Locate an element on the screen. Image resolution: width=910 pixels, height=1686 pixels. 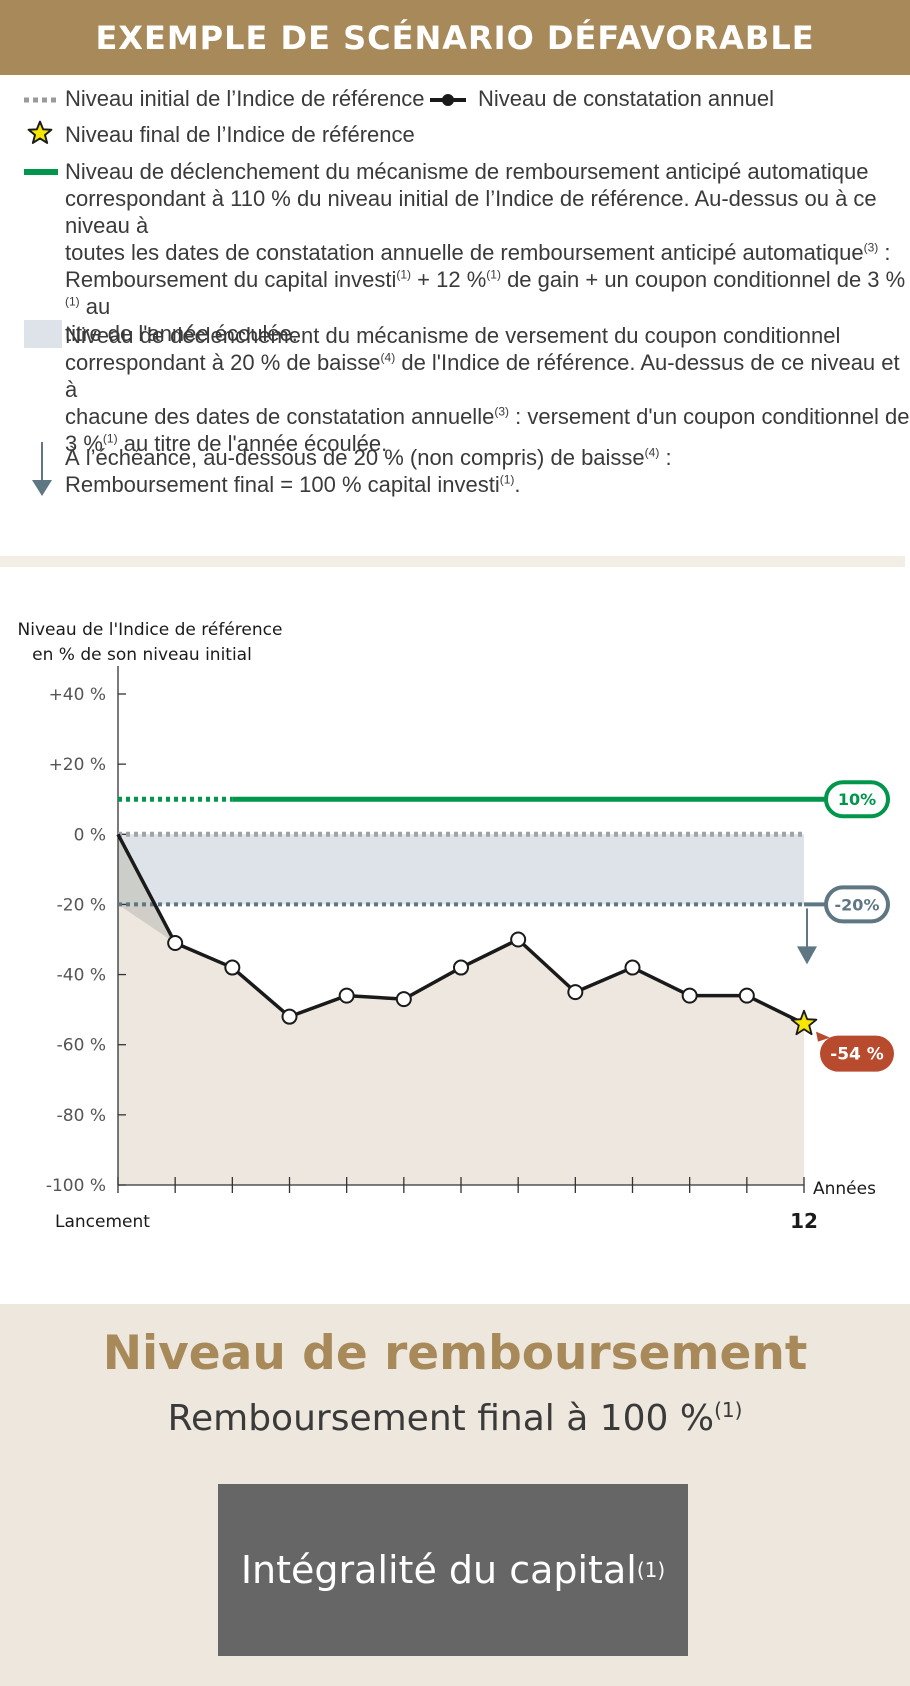
y-tick-label: -40 % is located at coordinates (81, 976).